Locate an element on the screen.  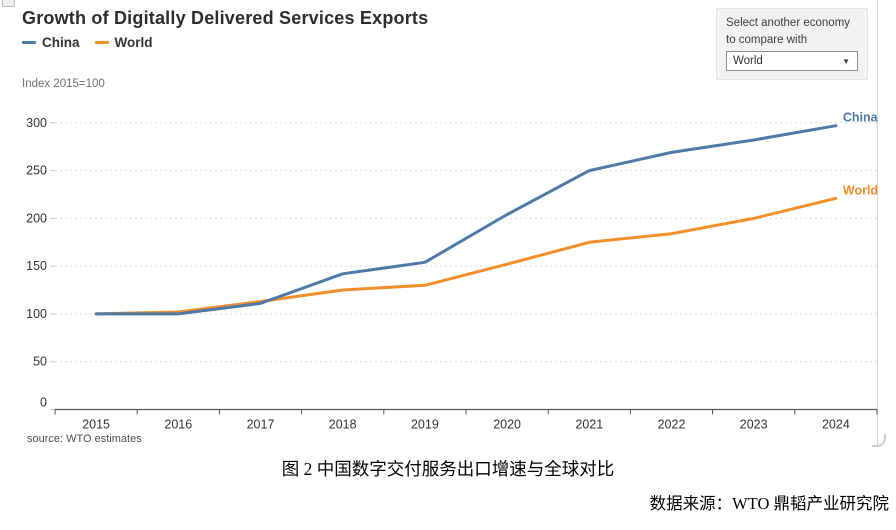
legend-item-china: China is located at coordinates (51, 42).